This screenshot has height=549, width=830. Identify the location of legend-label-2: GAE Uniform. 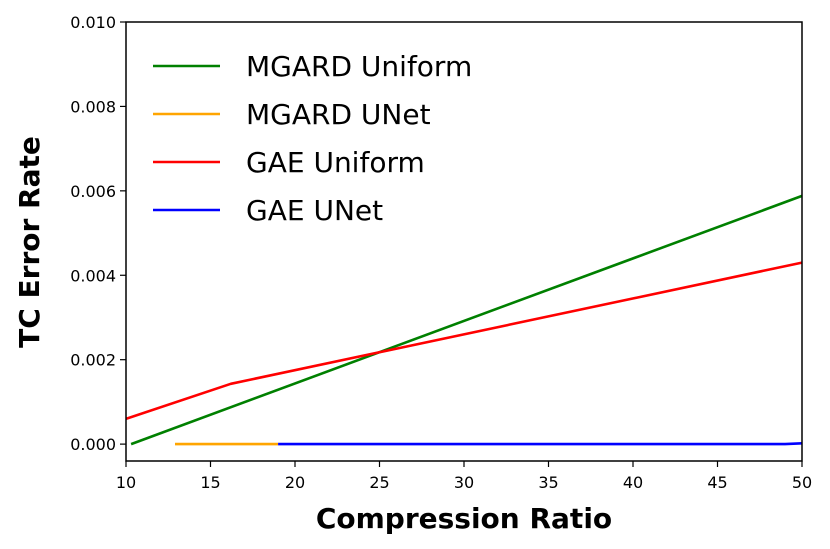
(335, 162).